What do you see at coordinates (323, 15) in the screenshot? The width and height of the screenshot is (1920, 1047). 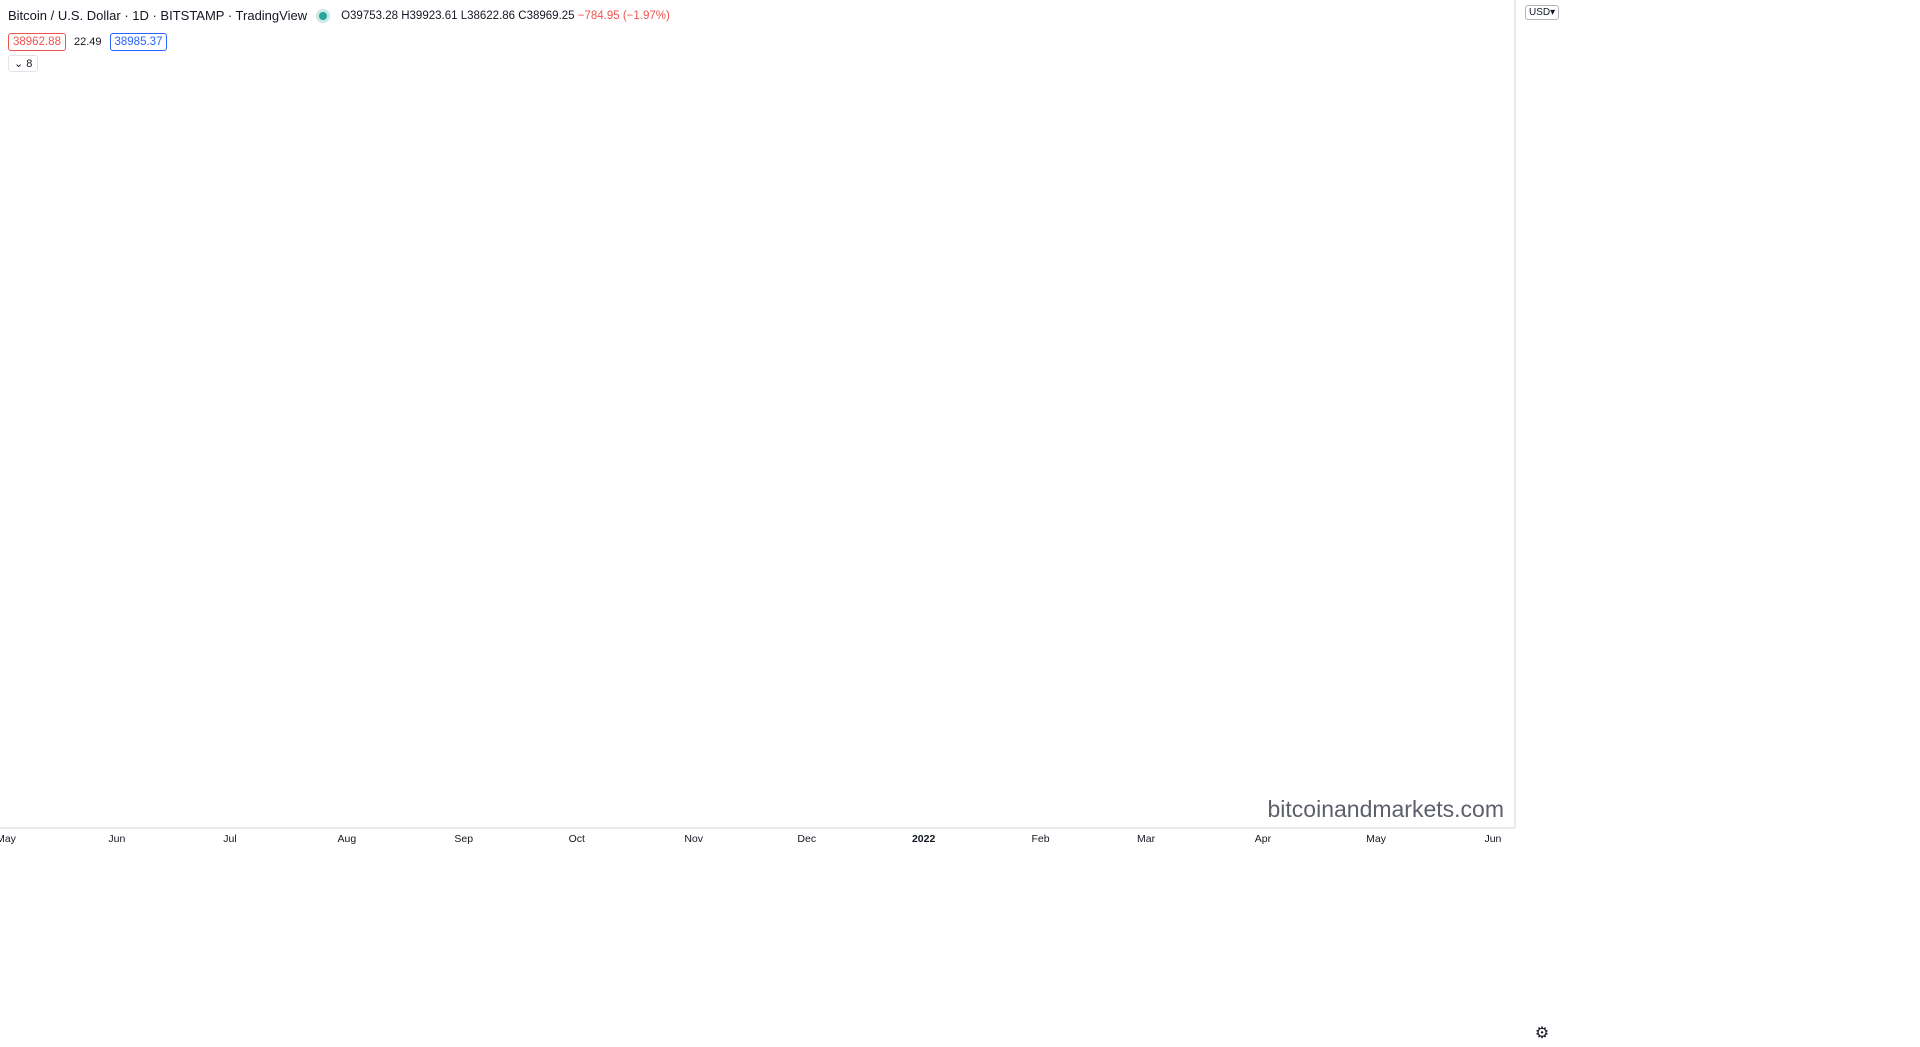 I see `market-status-icon` at bounding box center [323, 15].